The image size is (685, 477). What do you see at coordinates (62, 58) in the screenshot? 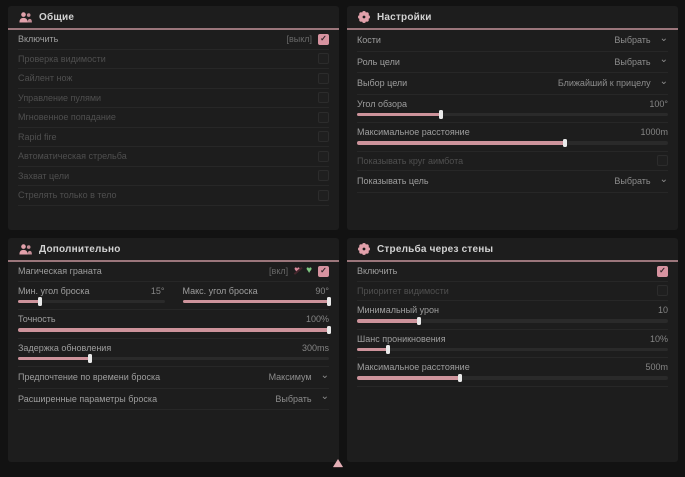
I see `row-label: Проверка видимости` at bounding box center [62, 58].